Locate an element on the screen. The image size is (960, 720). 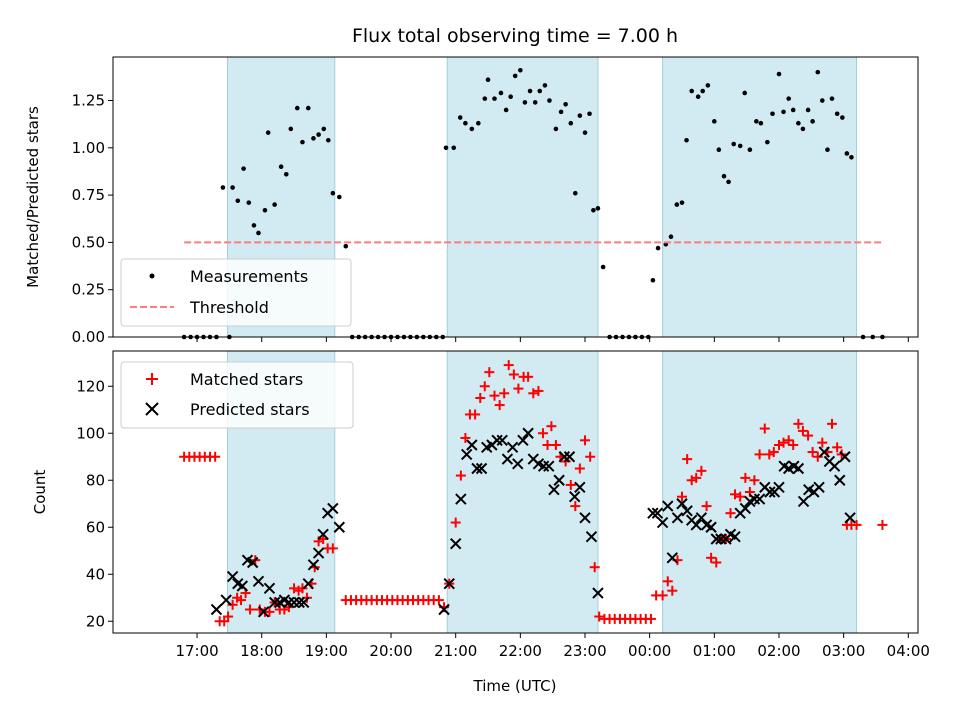
x-tick-label: 18:00 is located at coordinates (261, 651).